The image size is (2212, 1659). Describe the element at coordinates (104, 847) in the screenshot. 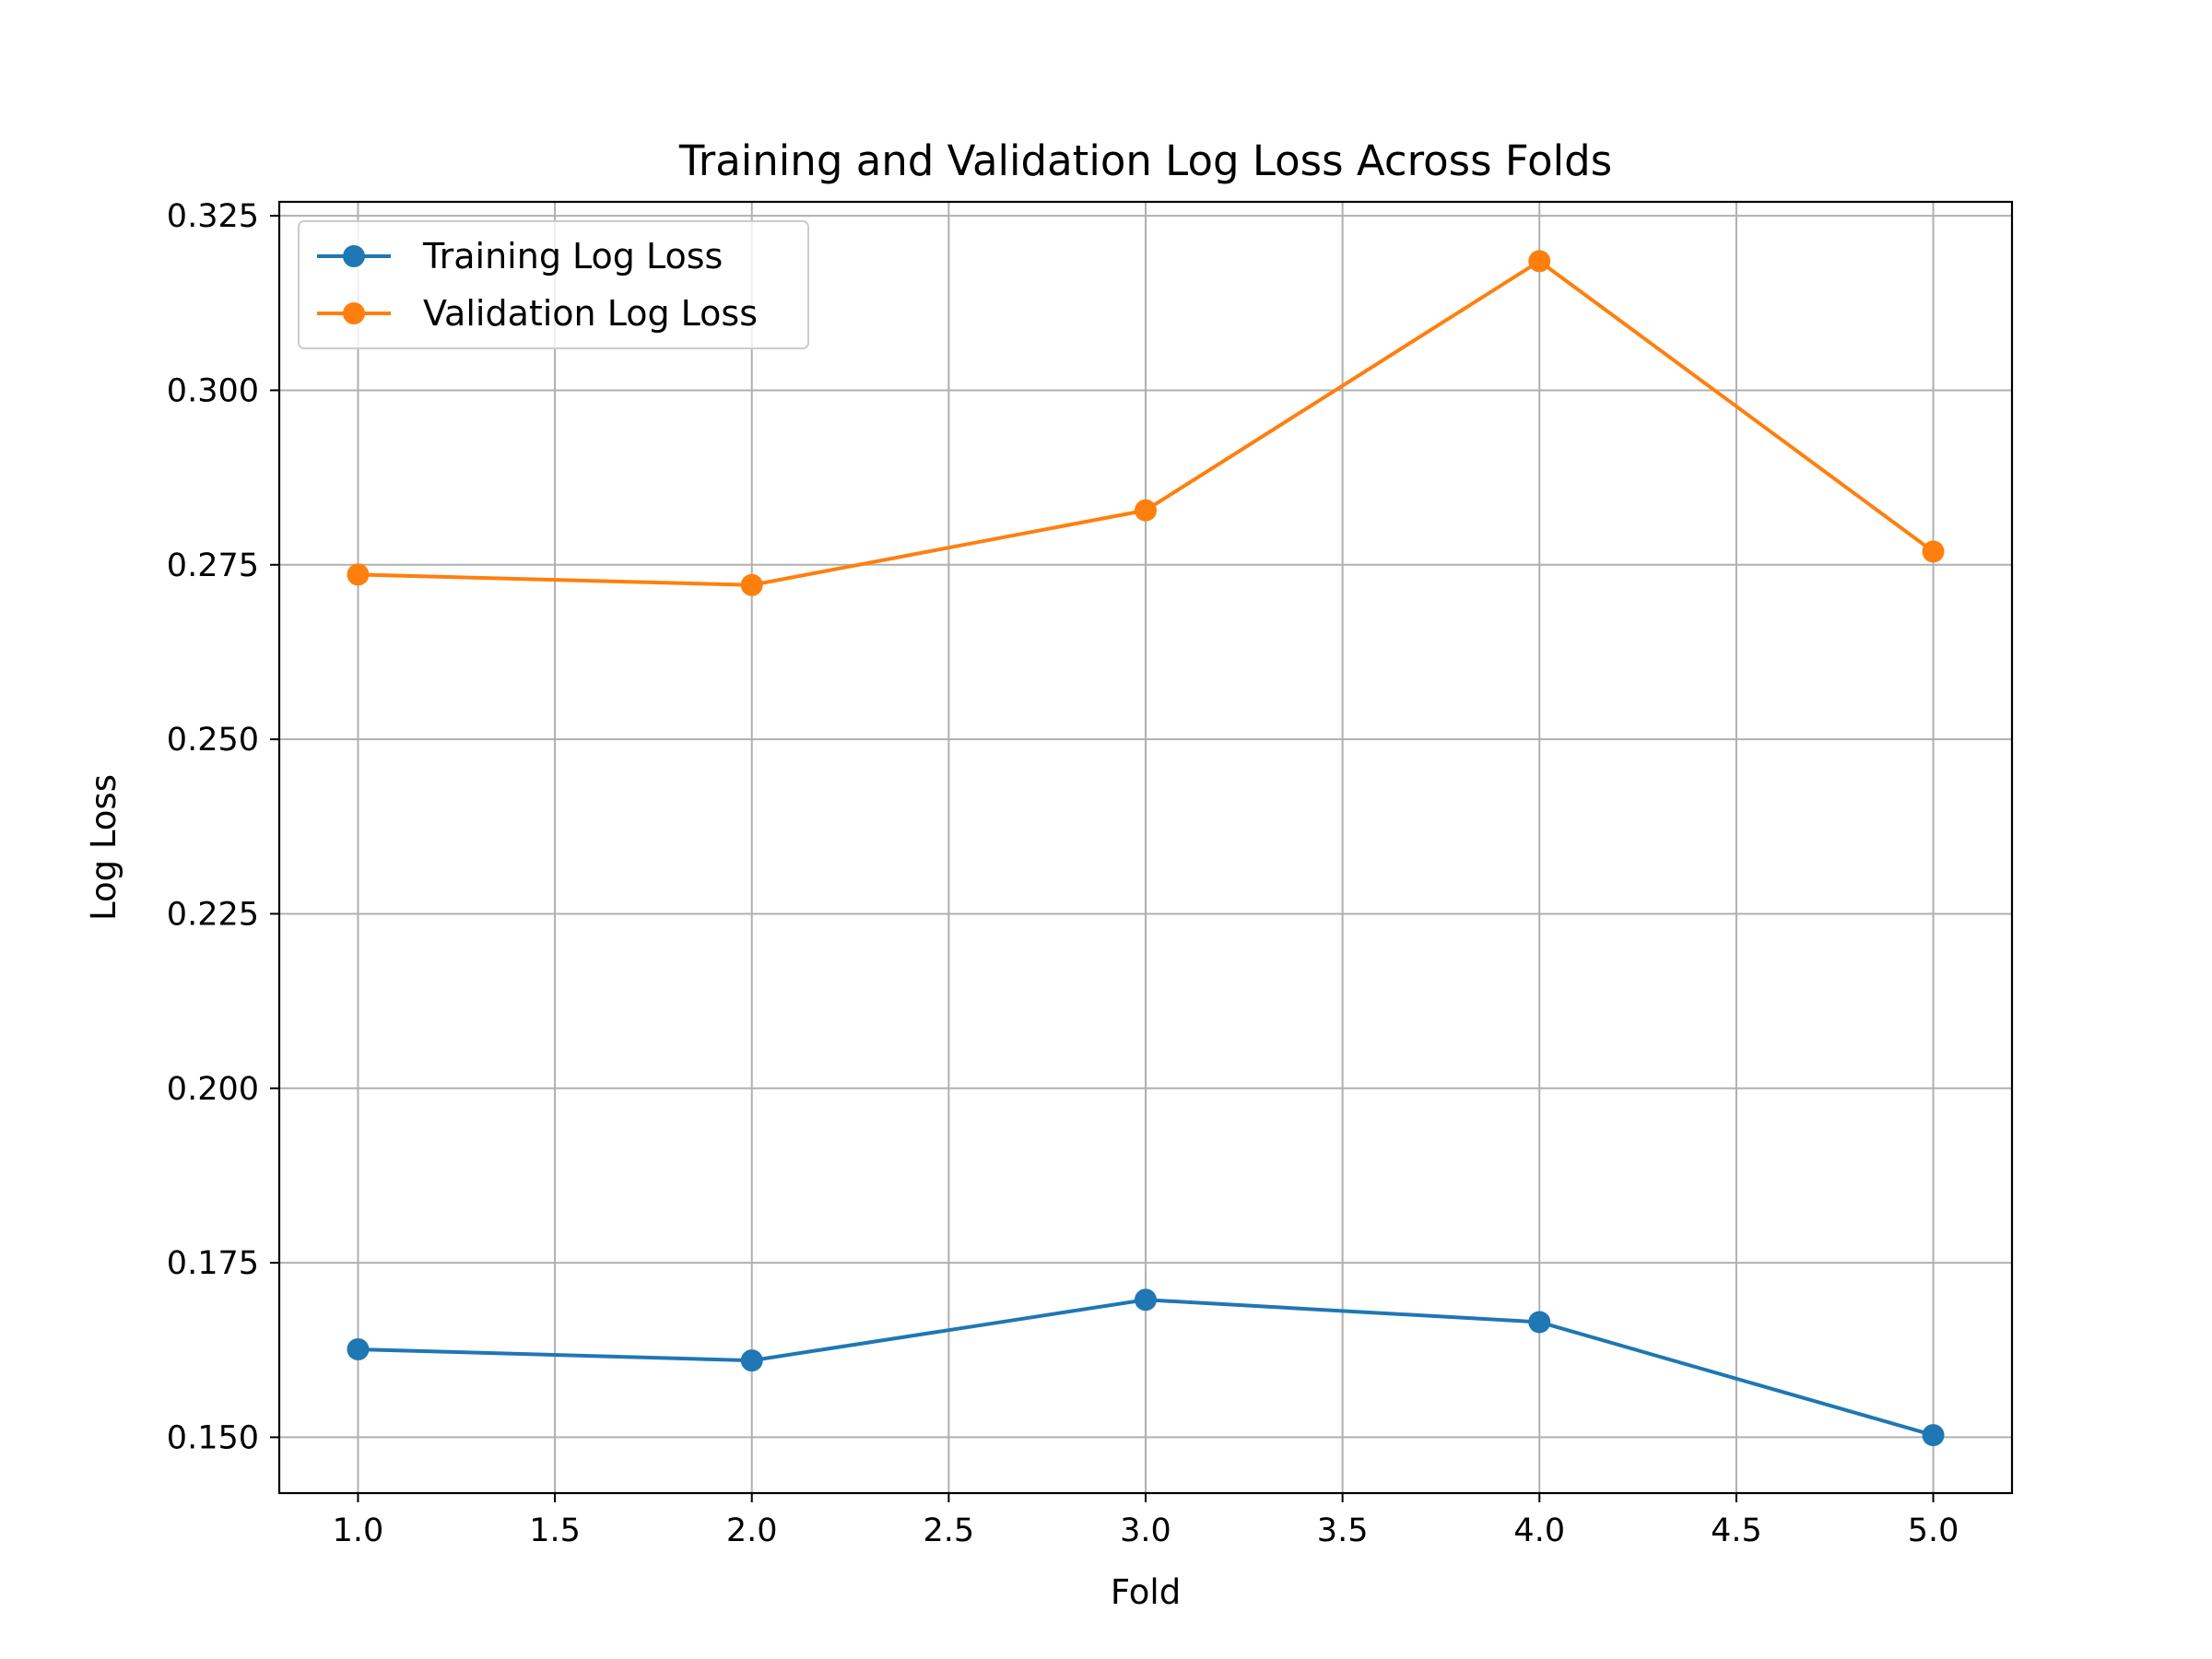

I see `y-axis-label: Log Loss` at that location.